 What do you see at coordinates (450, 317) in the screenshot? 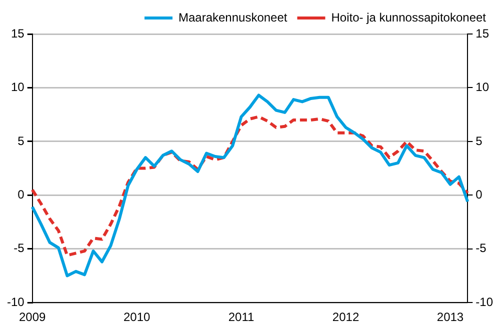
I see `x-tick-label: 2013` at bounding box center [450, 317].